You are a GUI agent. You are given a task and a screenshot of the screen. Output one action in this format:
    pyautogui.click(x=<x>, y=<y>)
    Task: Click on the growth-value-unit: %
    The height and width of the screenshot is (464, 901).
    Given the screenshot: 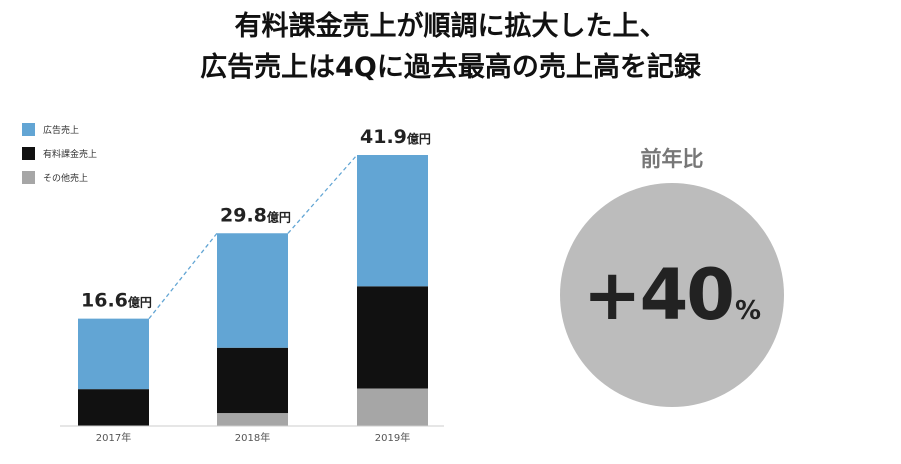 What is the action you would take?
    pyautogui.click(x=748, y=311)
    